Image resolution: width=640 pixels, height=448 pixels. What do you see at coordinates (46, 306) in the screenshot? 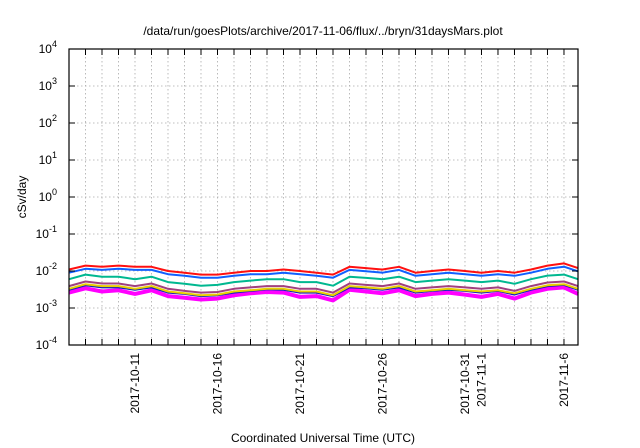
I see `y-tick-label: 10⁻³` at bounding box center [46, 306].